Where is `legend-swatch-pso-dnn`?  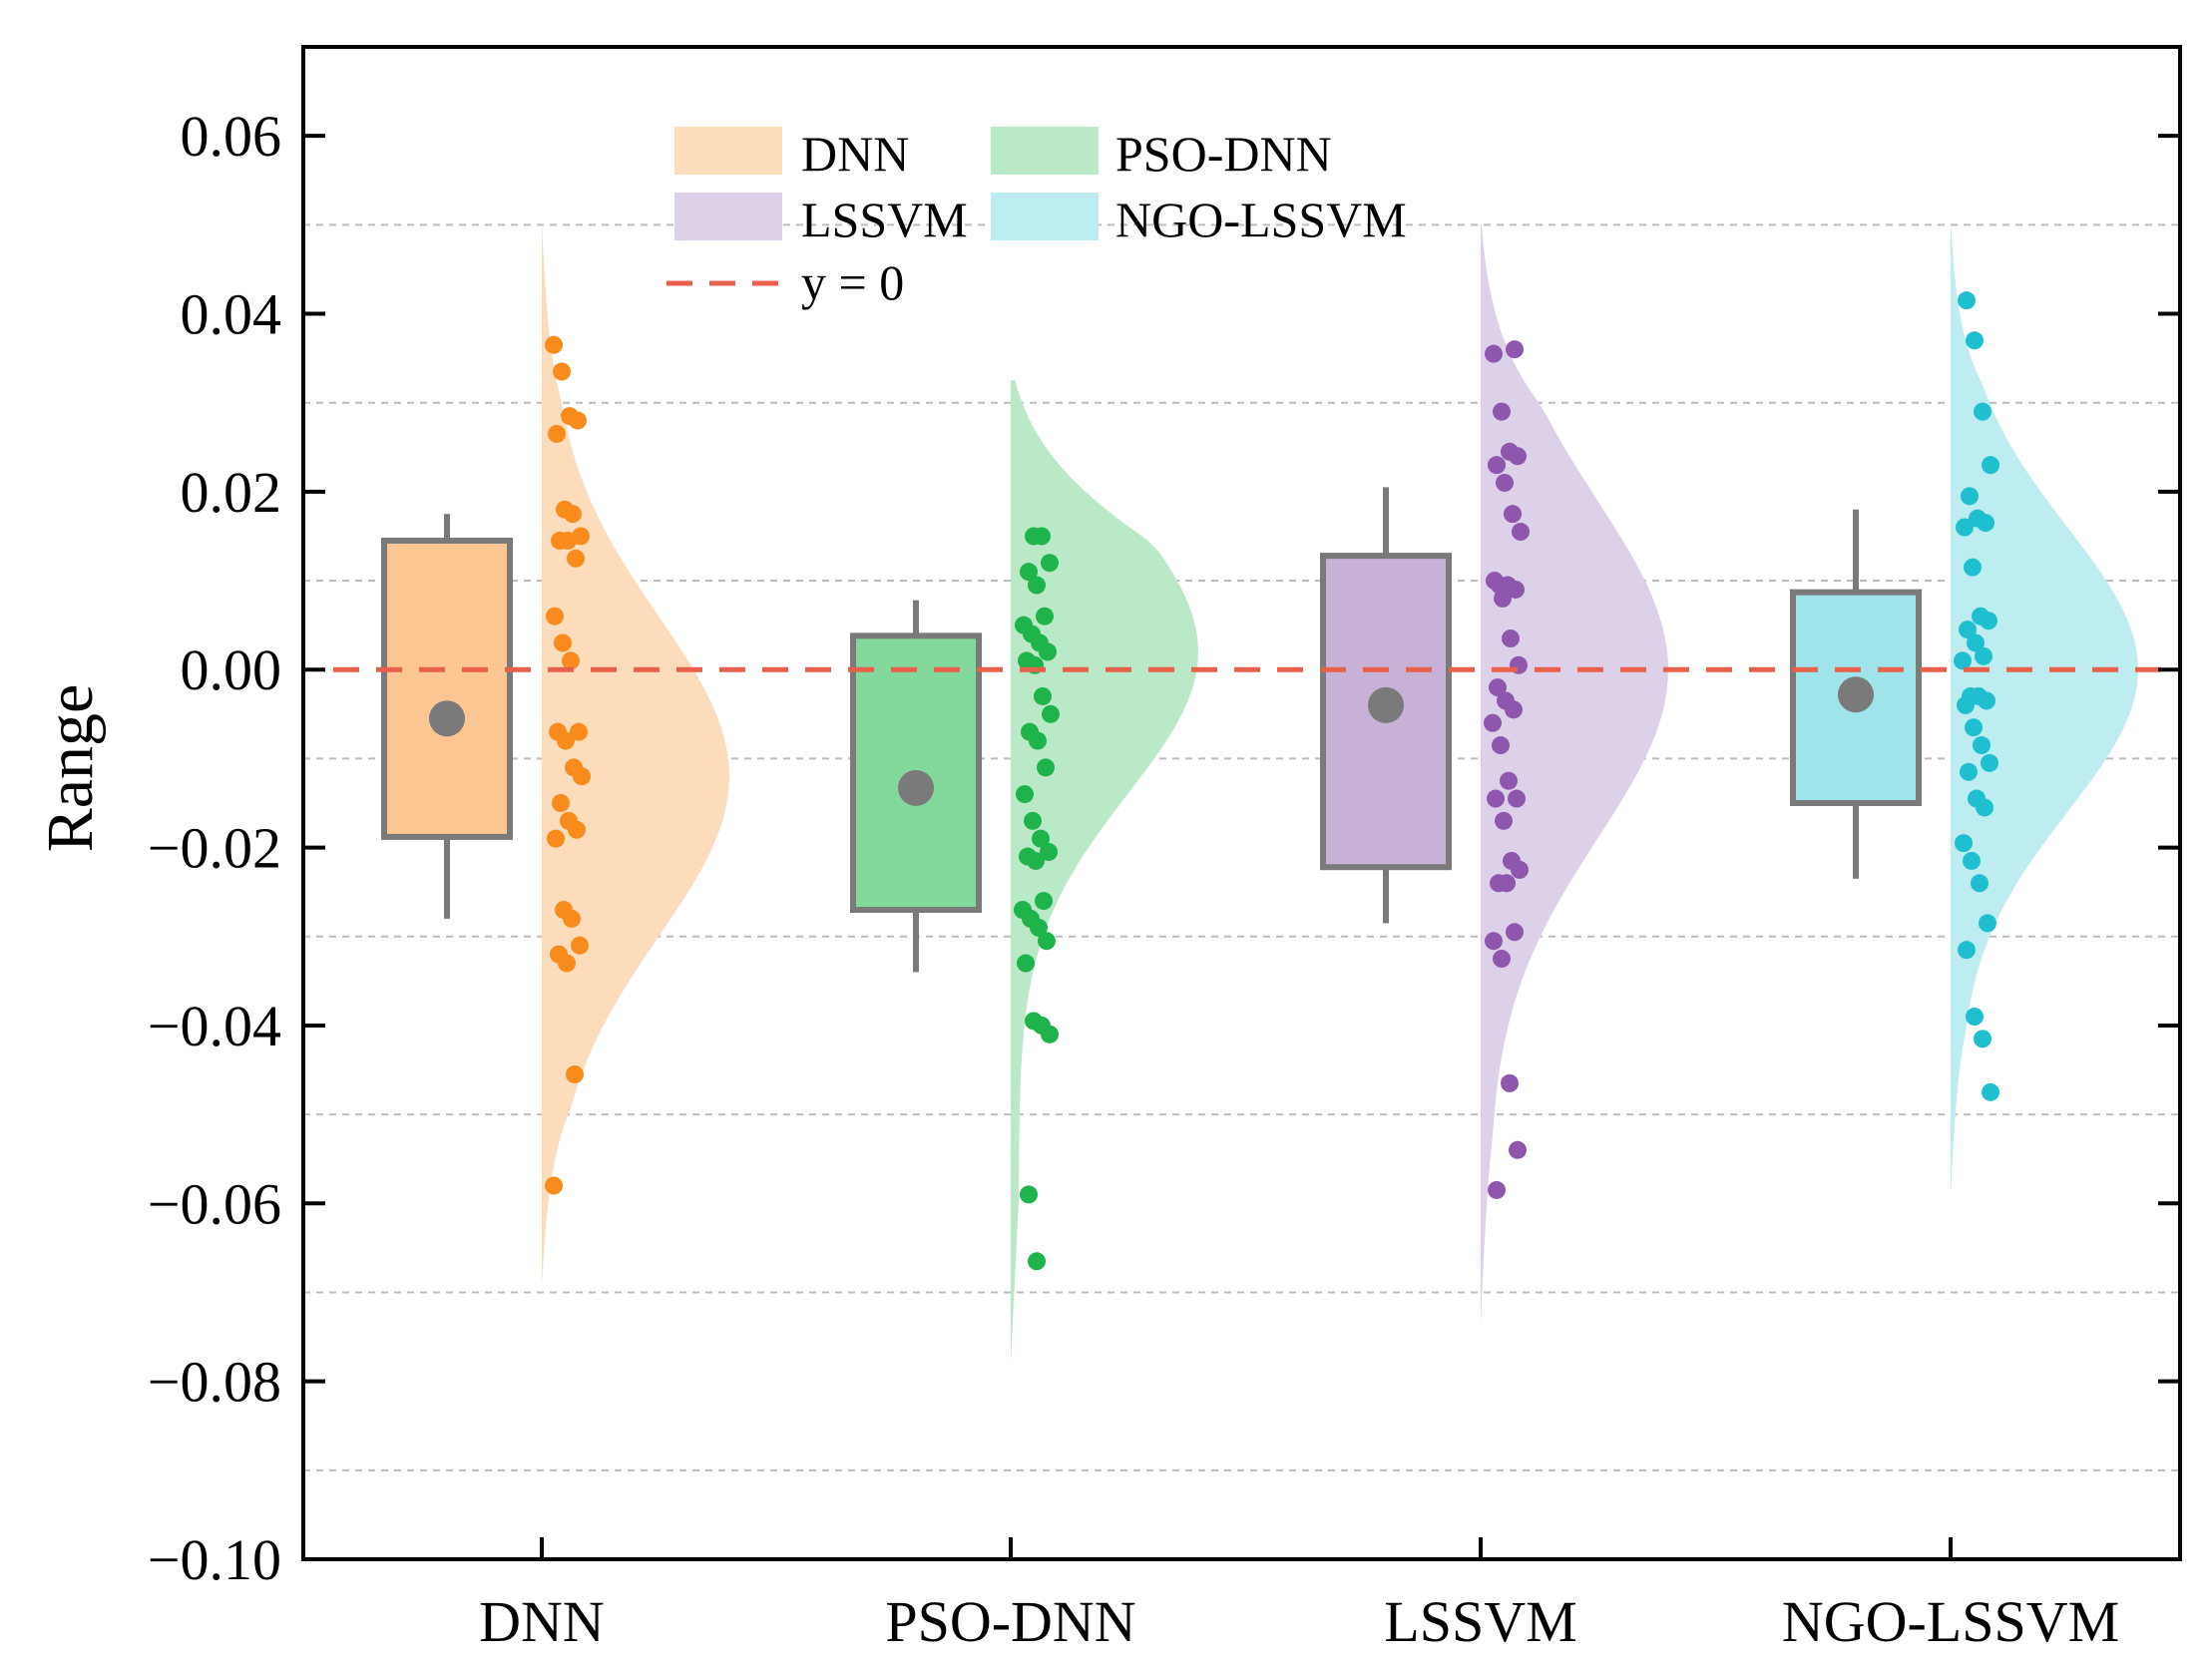 legend-swatch-pso-dnn is located at coordinates (1045, 151).